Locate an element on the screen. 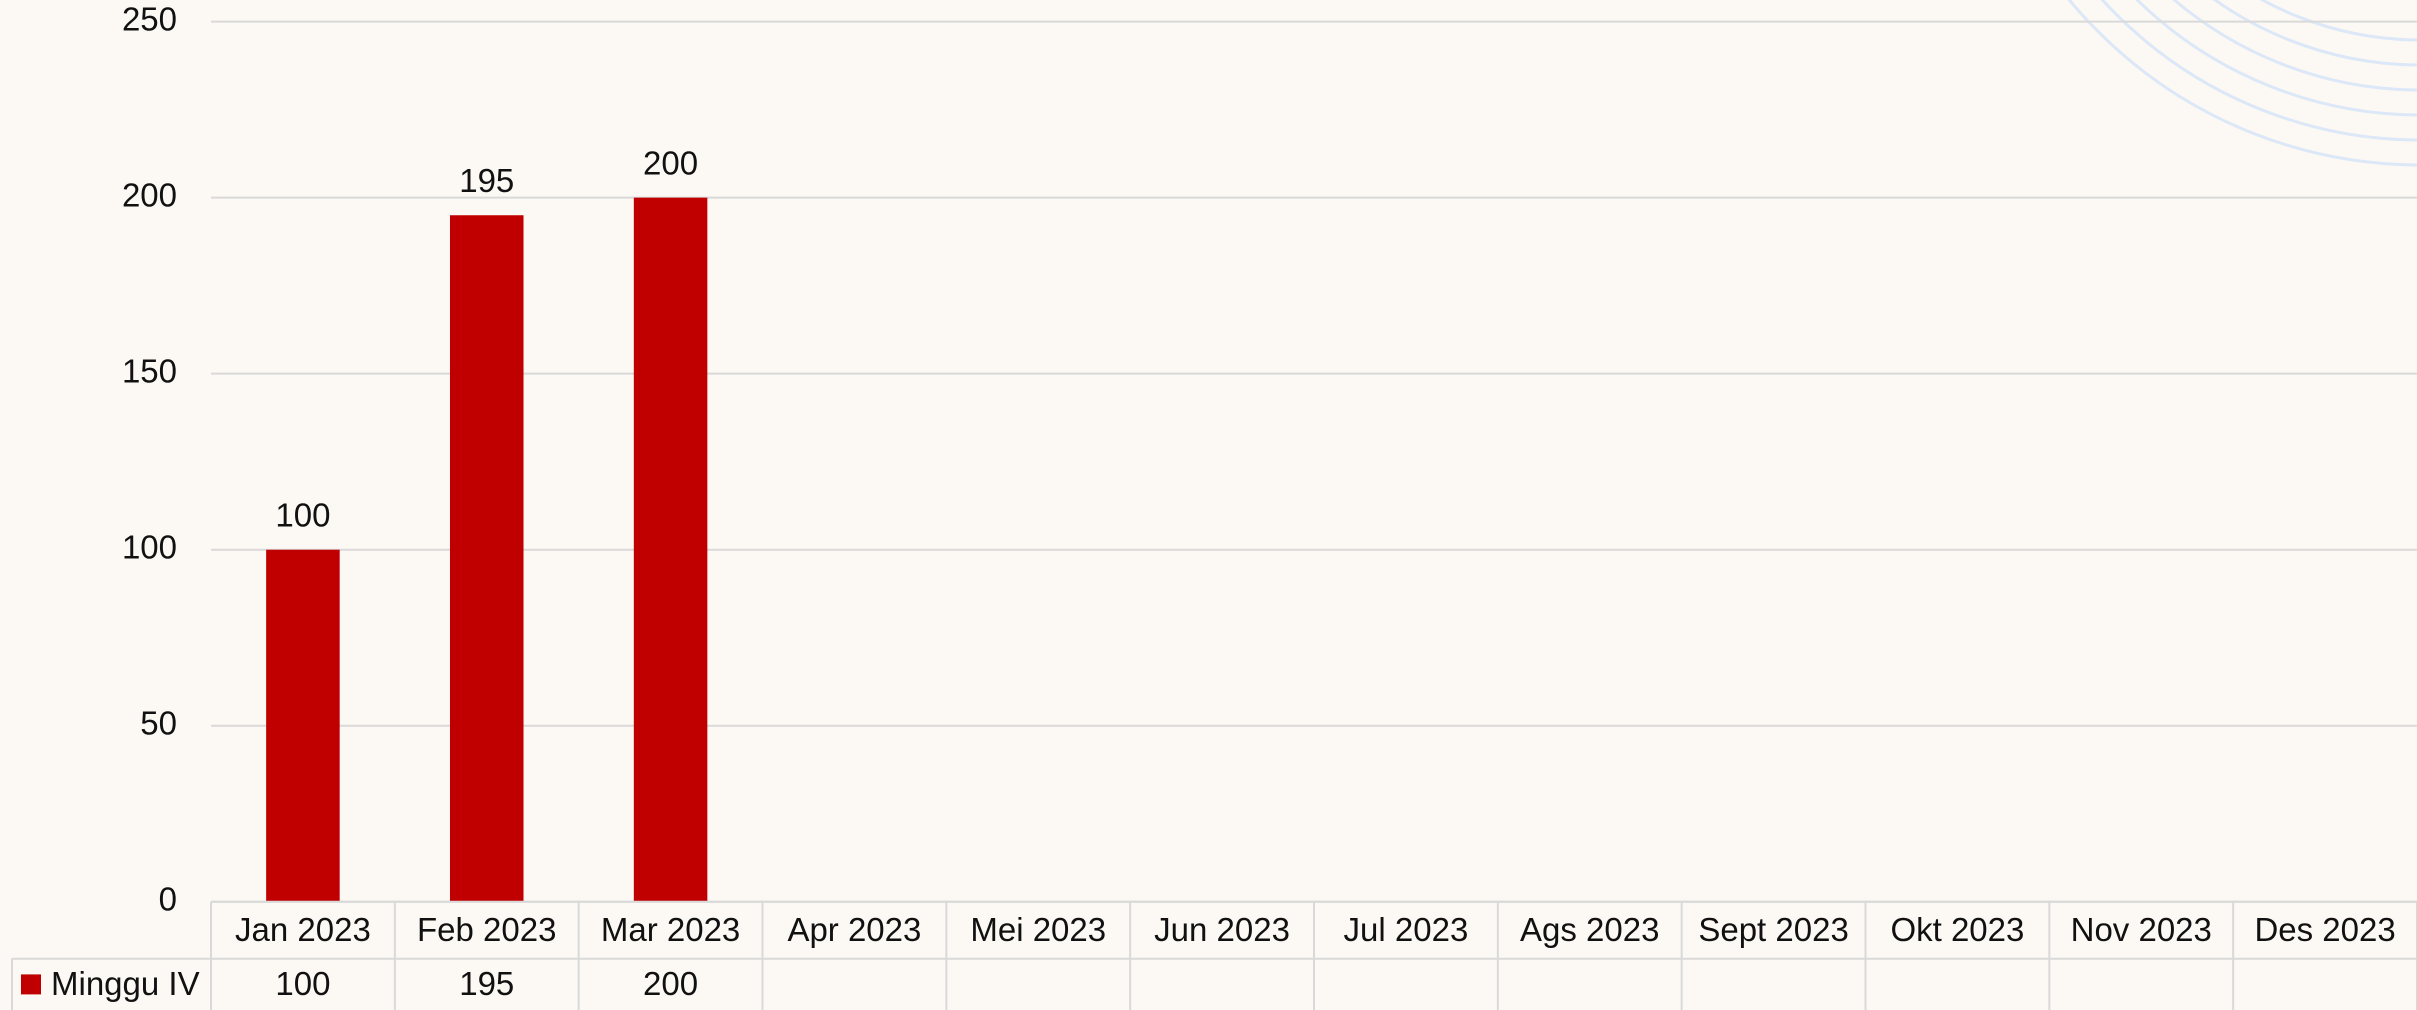 This screenshot has height=1010, width=2417. y-tick-label: 50 is located at coordinates (158, 722).